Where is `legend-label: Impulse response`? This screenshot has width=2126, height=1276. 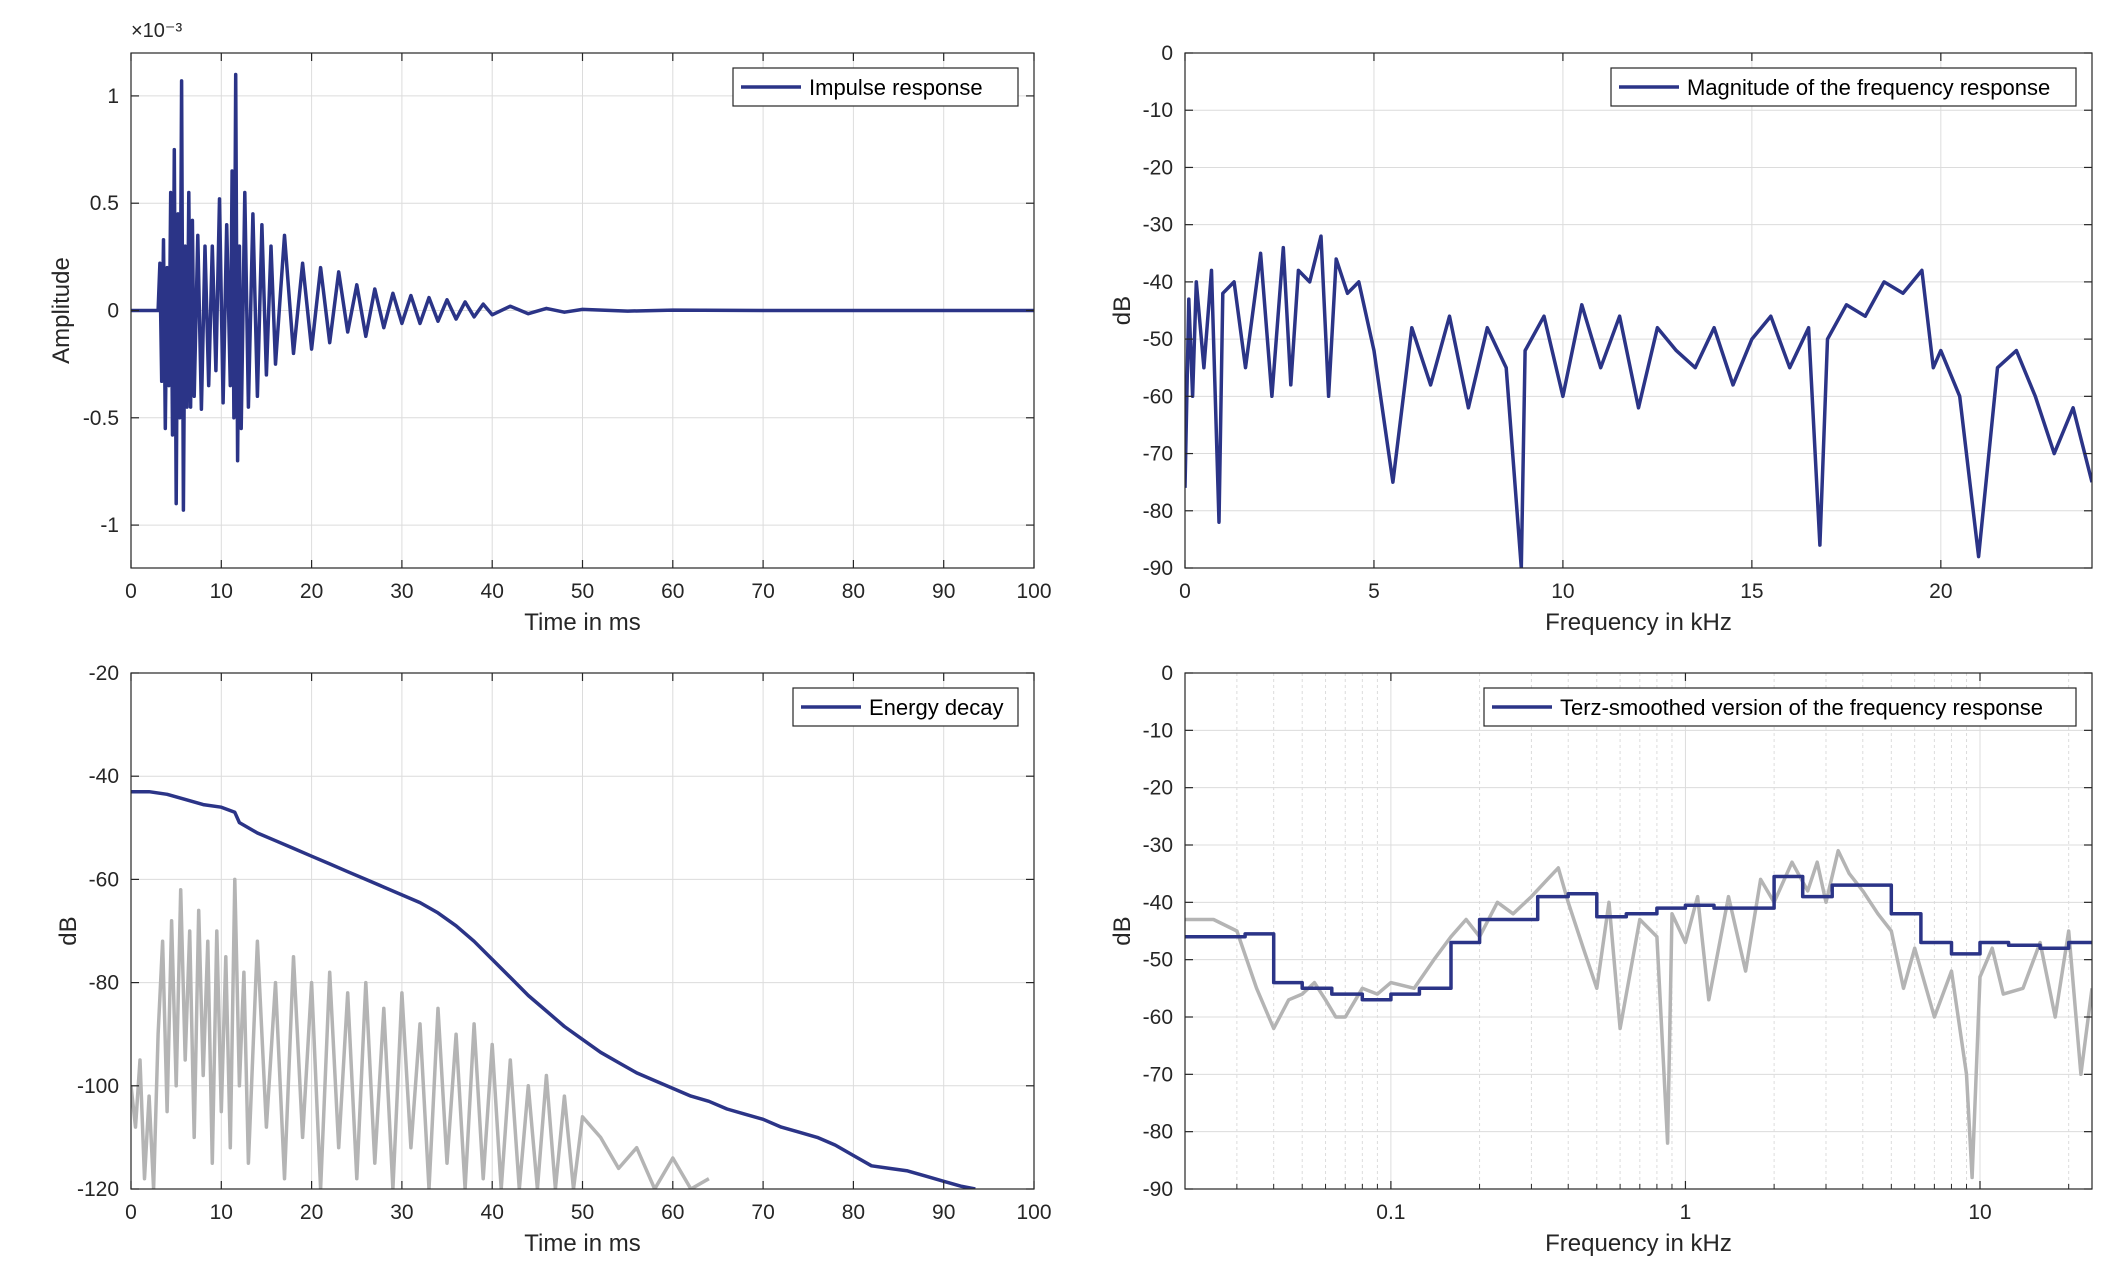 legend-label: Impulse response is located at coordinates (896, 87).